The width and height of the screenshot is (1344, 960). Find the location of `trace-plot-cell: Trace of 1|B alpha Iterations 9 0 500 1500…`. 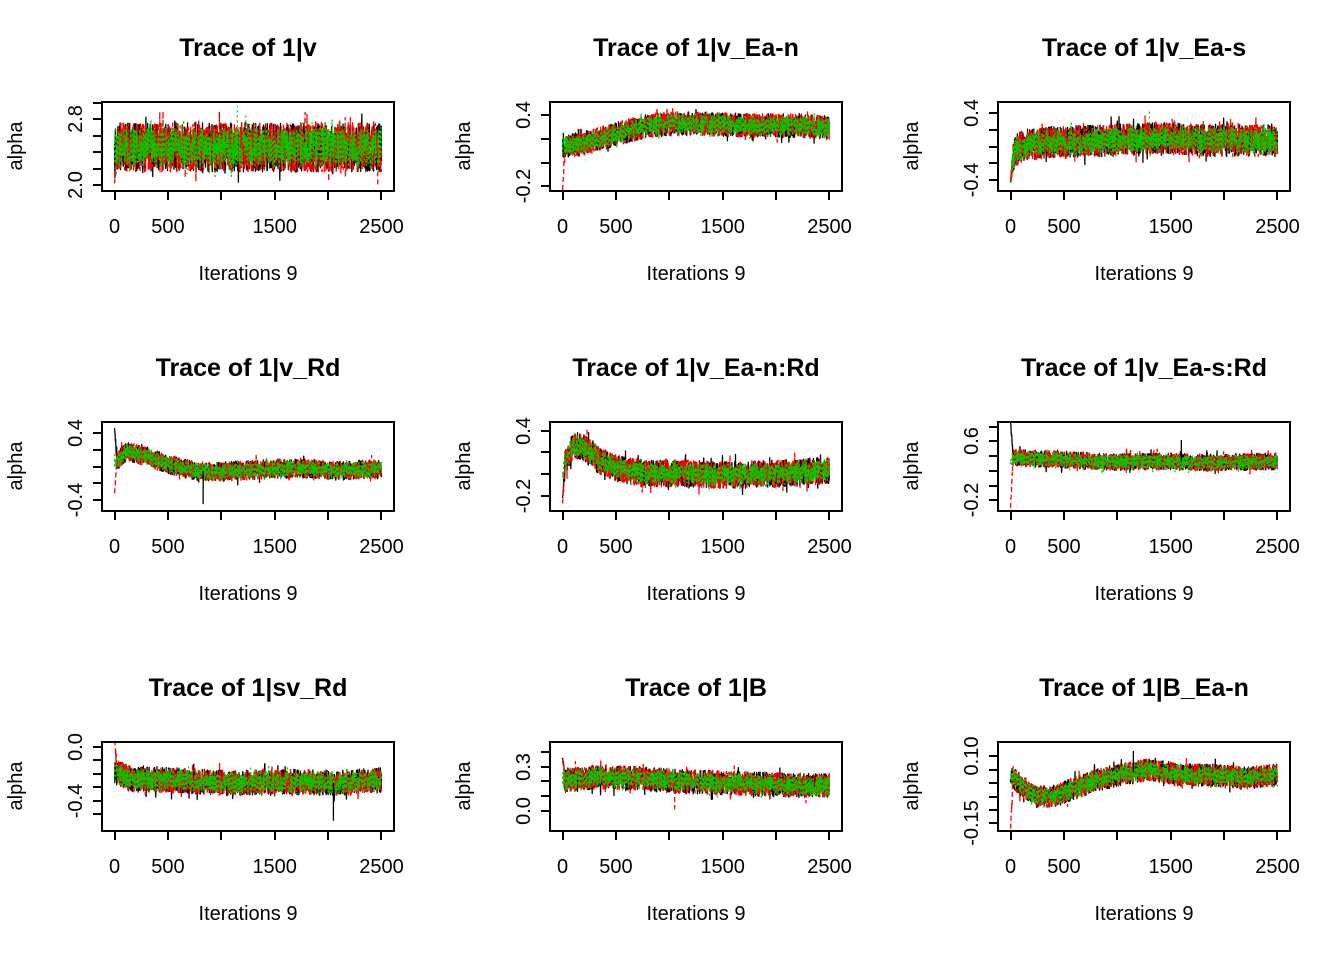

trace-plot-cell: Trace of 1|B alpha Iterations 9 0 500 1500… is located at coordinates (672, 800).